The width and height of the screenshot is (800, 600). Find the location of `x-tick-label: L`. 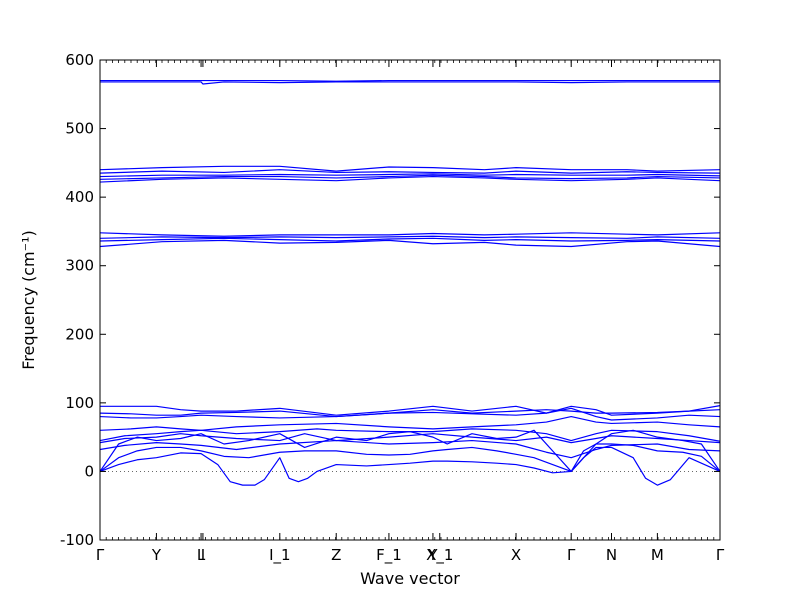

x-tick-label: L is located at coordinates (201, 555).